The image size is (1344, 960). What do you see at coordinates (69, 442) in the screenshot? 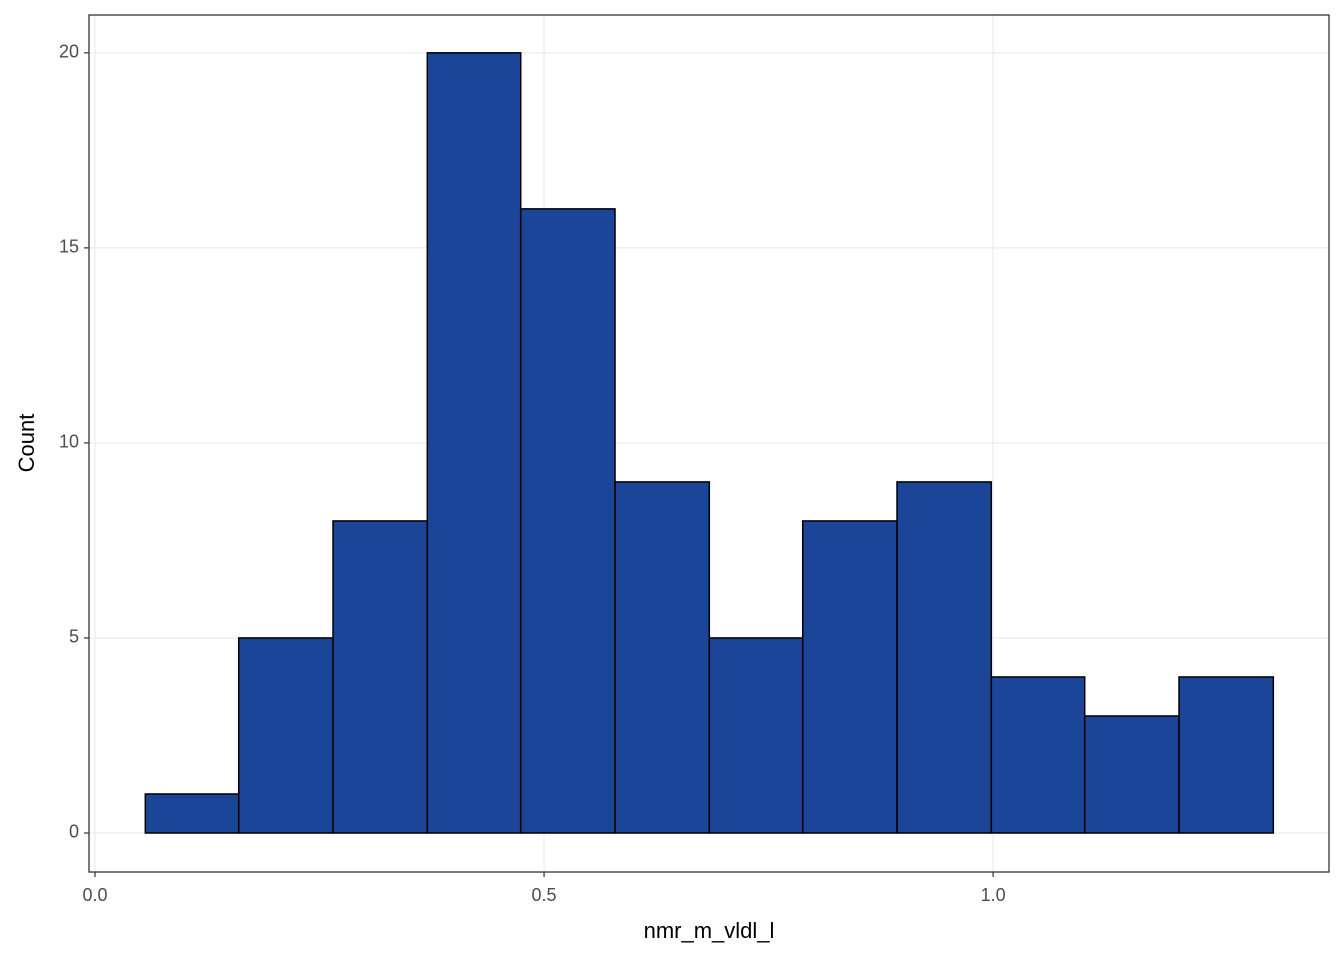
I see `y-tick-label: 10` at bounding box center [69, 442].